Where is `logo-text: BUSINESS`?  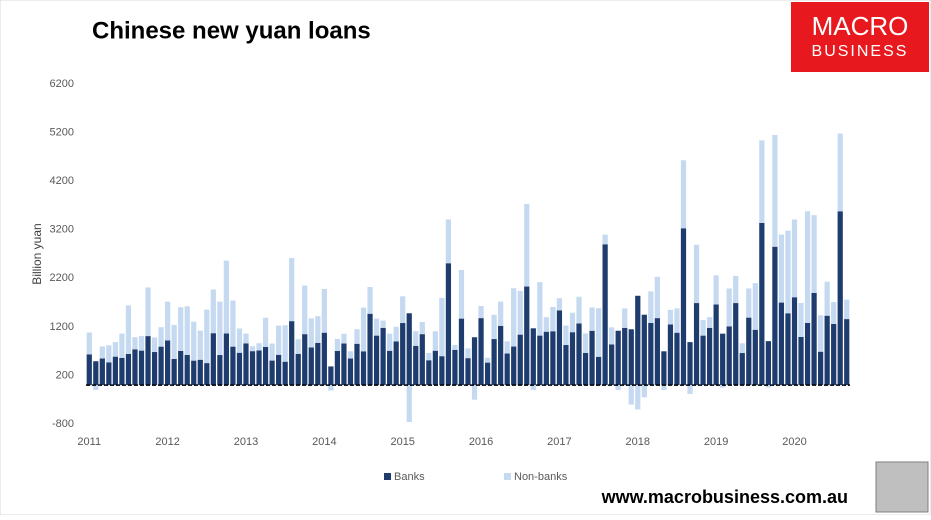
logo-text: BUSINESS is located at coordinates (860, 51).